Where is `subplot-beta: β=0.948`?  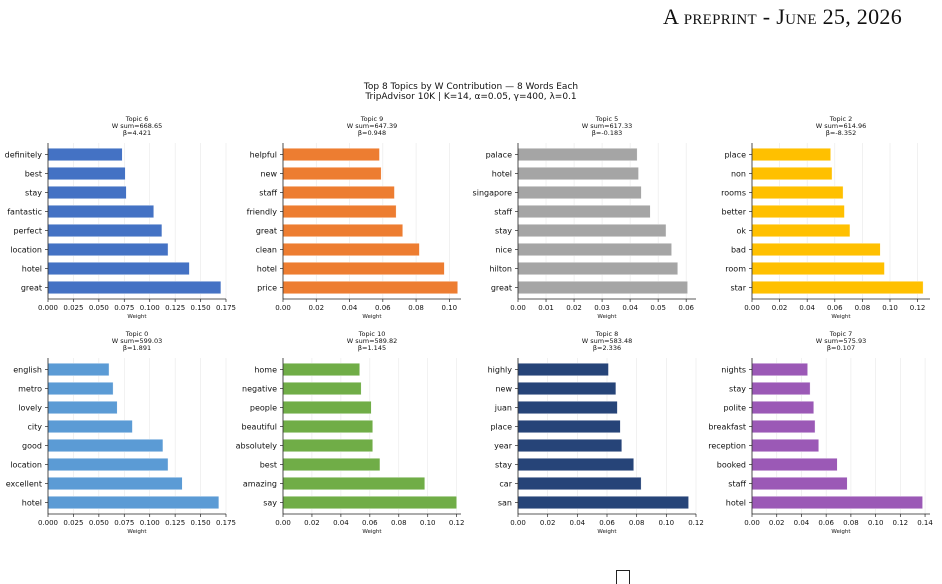 subplot-beta: β=0.948 is located at coordinates (372, 133).